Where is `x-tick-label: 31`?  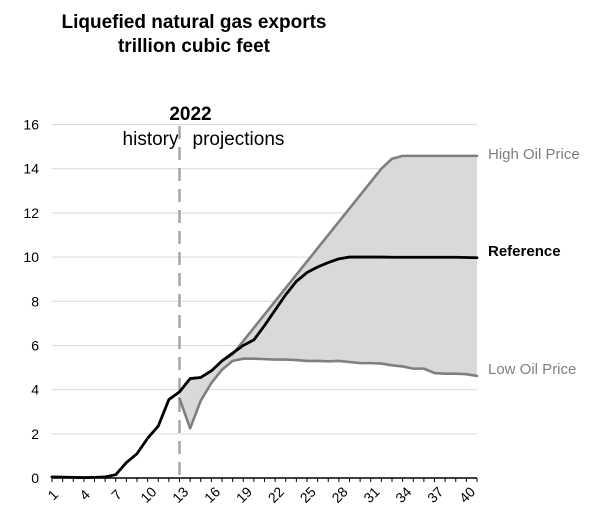 x-tick-label: 31 is located at coordinates (371, 494).